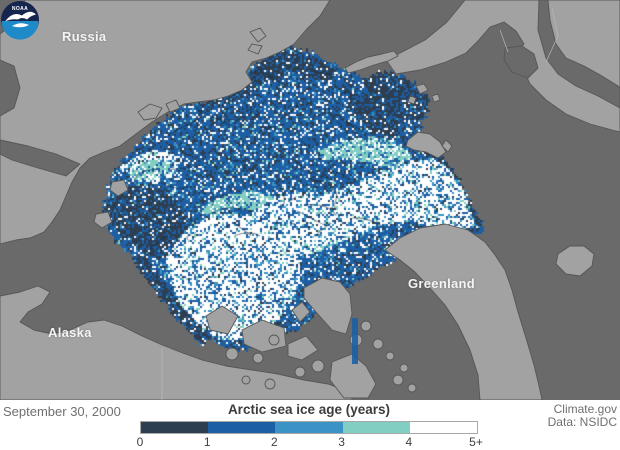 This screenshot has width=620, height=450. I want to click on legend-tick-label: 1, so click(207, 442).